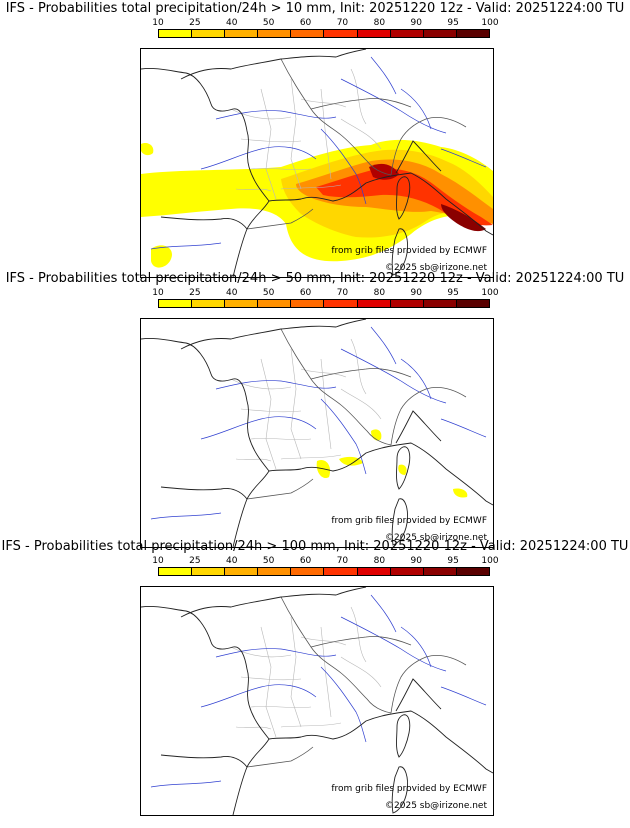 The height and width of the screenshot is (828, 630). What do you see at coordinates (342, 293) in the screenshot?
I see `legend-tick-label: 70` at bounding box center [342, 293].